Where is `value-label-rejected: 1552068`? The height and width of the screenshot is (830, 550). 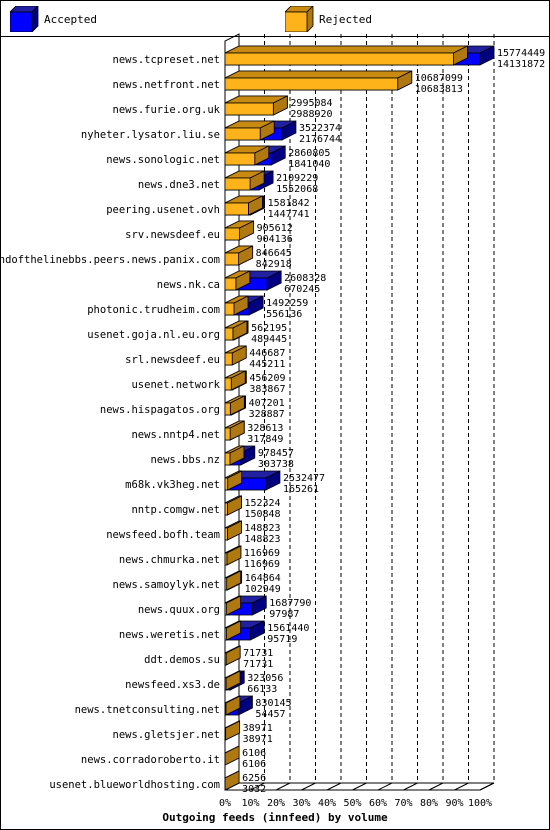 value-label-rejected: 1552068 is located at coordinates (297, 189).